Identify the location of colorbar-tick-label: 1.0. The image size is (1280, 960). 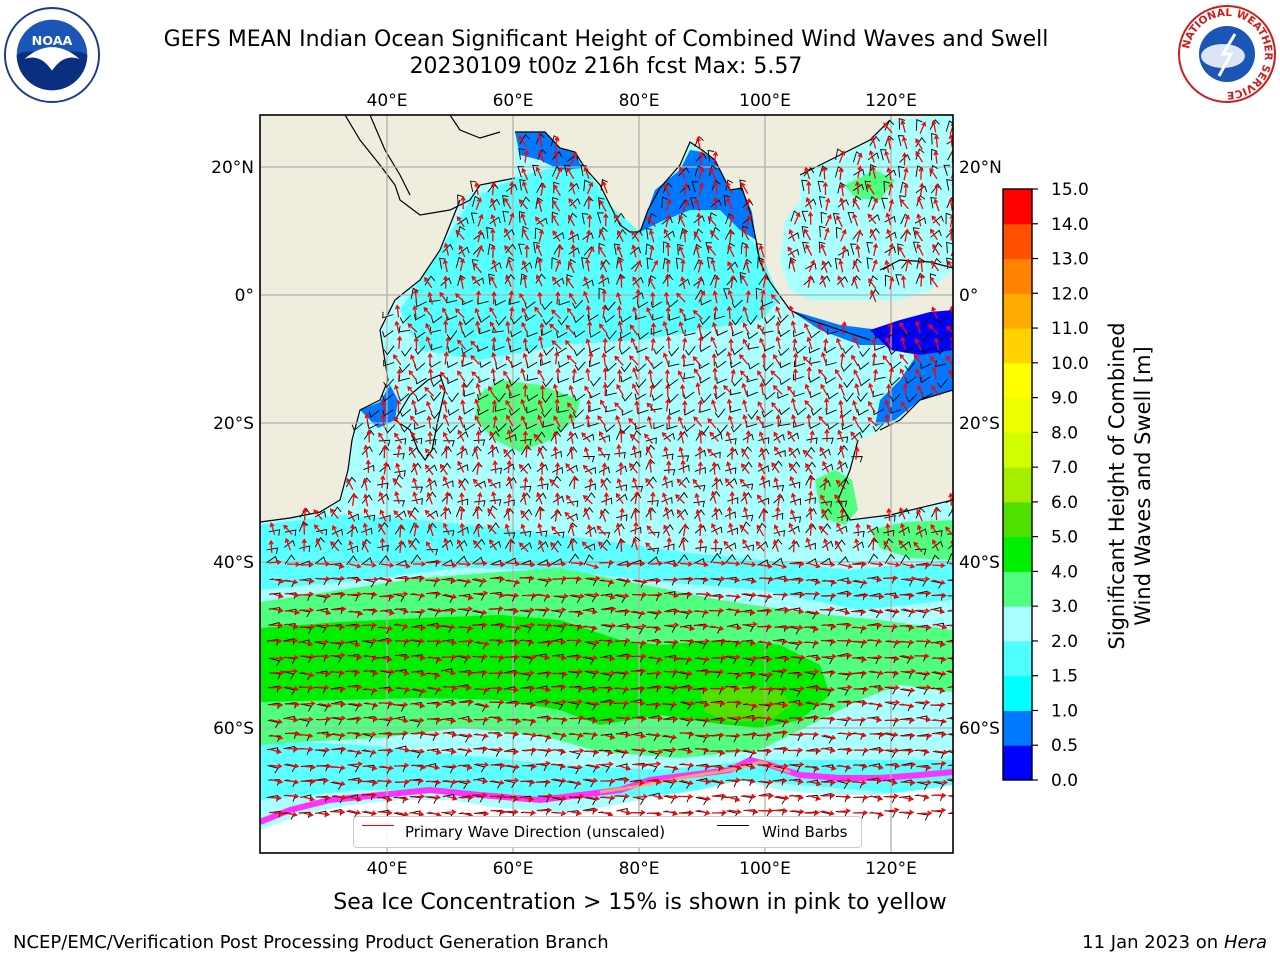
(1064, 711).